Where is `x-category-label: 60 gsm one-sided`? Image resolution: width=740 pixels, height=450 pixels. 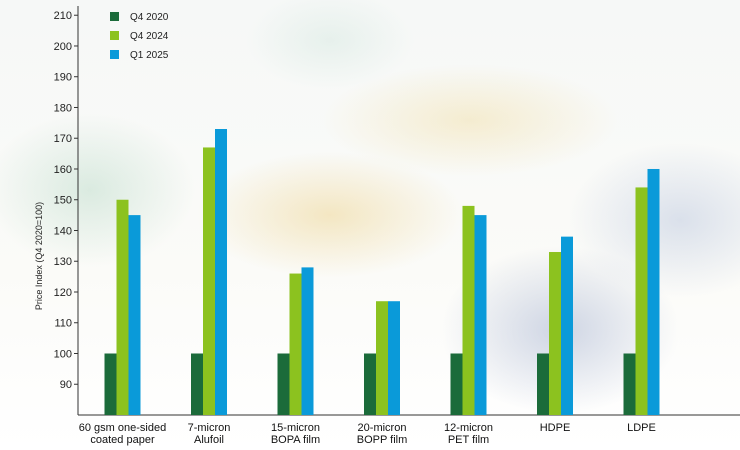 x-category-label: 60 gsm one-sided is located at coordinates (122, 428).